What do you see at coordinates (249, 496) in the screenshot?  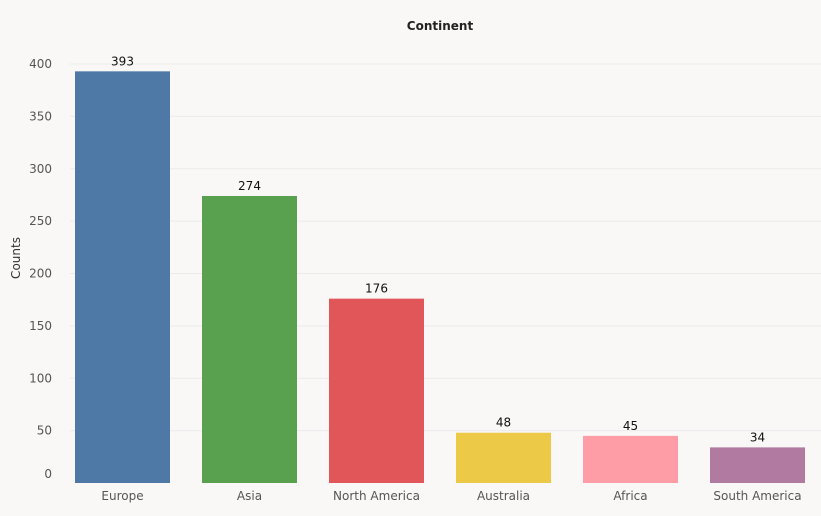 I see `x-tick-label: Asia` at bounding box center [249, 496].